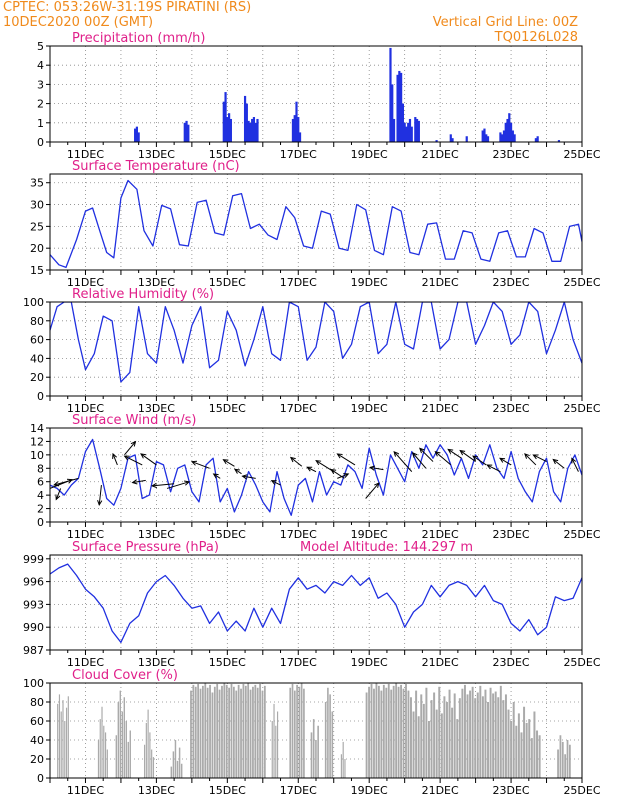 Image resolution: width=618 pixels, height=800 pixels. I want to click on y-tick-label: 25, so click(37, 226).